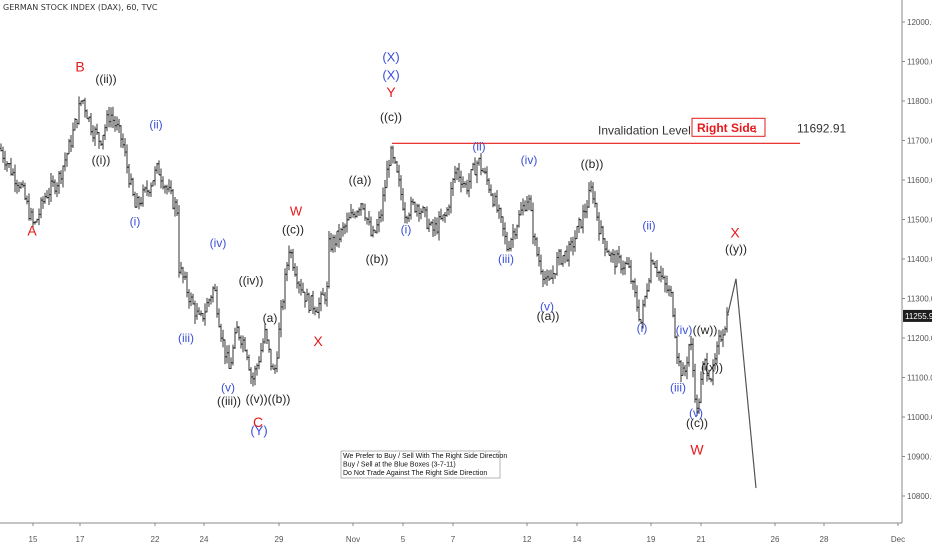  What do you see at coordinates (742, 383) in the screenshot?
I see `projection-path` at bounding box center [742, 383].